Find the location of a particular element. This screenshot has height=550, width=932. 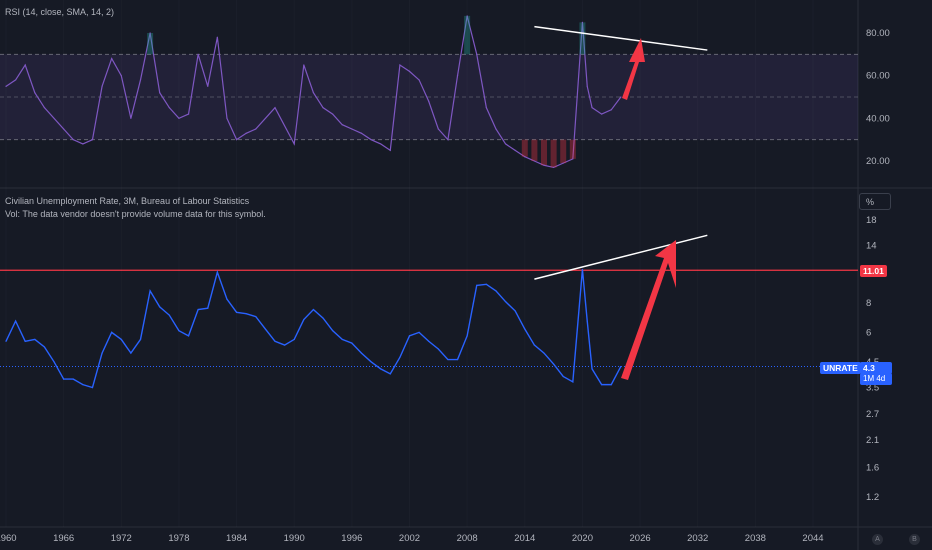

log-scale-button: B is located at coordinates (914, 539).